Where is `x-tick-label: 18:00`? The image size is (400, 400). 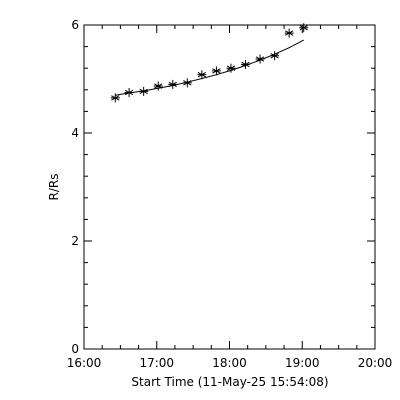 x-tick-label: 18:00 is located at coordinates (229, 363).